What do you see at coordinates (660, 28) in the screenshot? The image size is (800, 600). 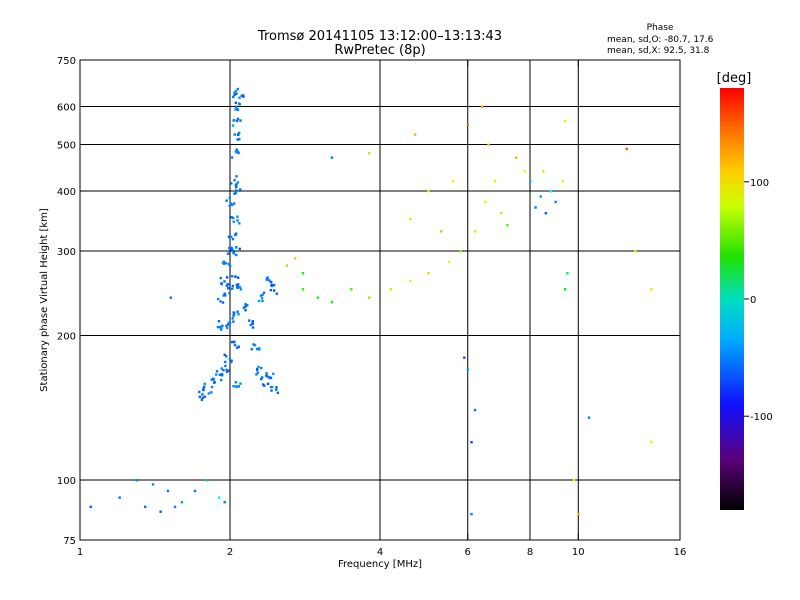 I see `phase-stats-label: Phase` at bounding box center [660, 28].